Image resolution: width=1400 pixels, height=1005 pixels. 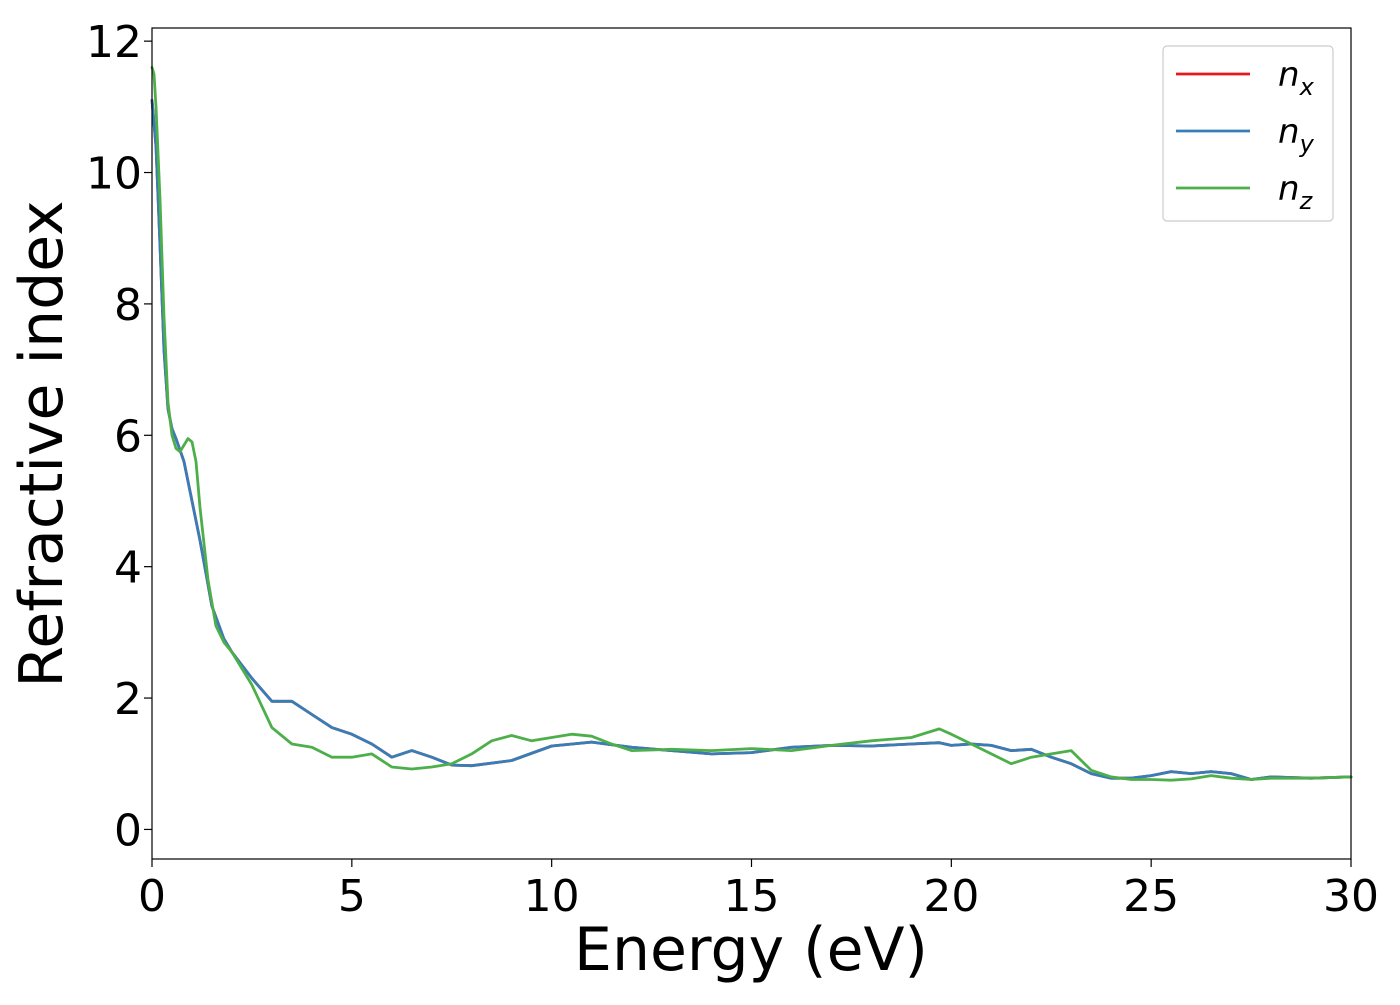 I want to click on x-tick-label: 20, so click(x=951, y=896).